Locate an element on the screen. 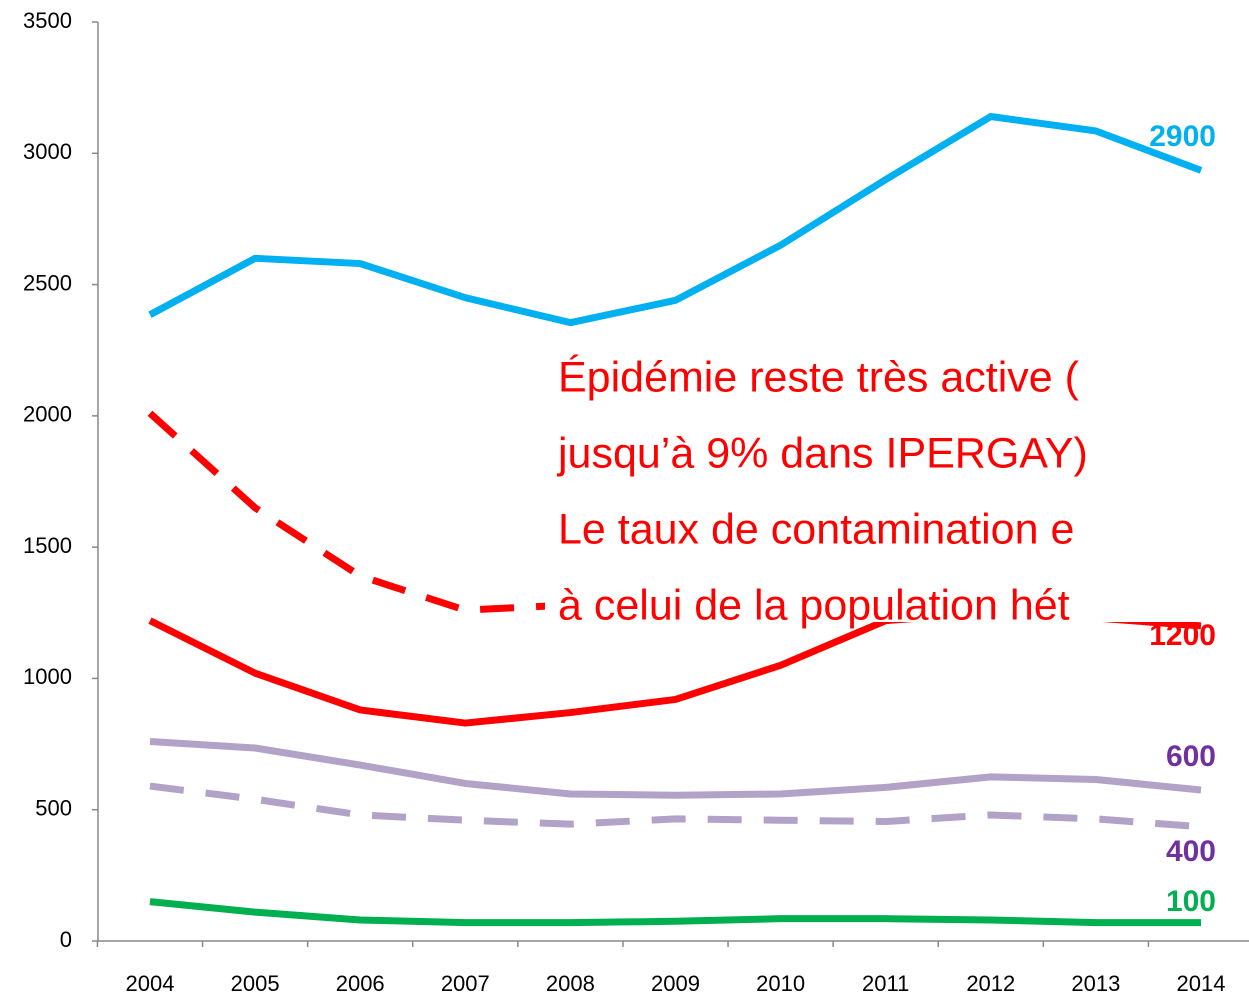 The height and width of the screenshot is (998, 1249). x-tick-label: 2012 is located at coordinates (990, 983).